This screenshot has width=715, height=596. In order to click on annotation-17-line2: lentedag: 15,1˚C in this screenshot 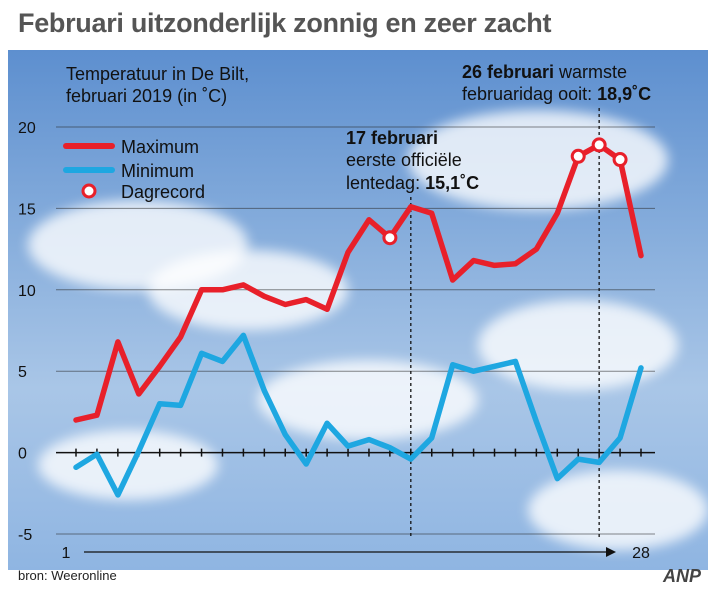, I will do `click(412, 183)`.